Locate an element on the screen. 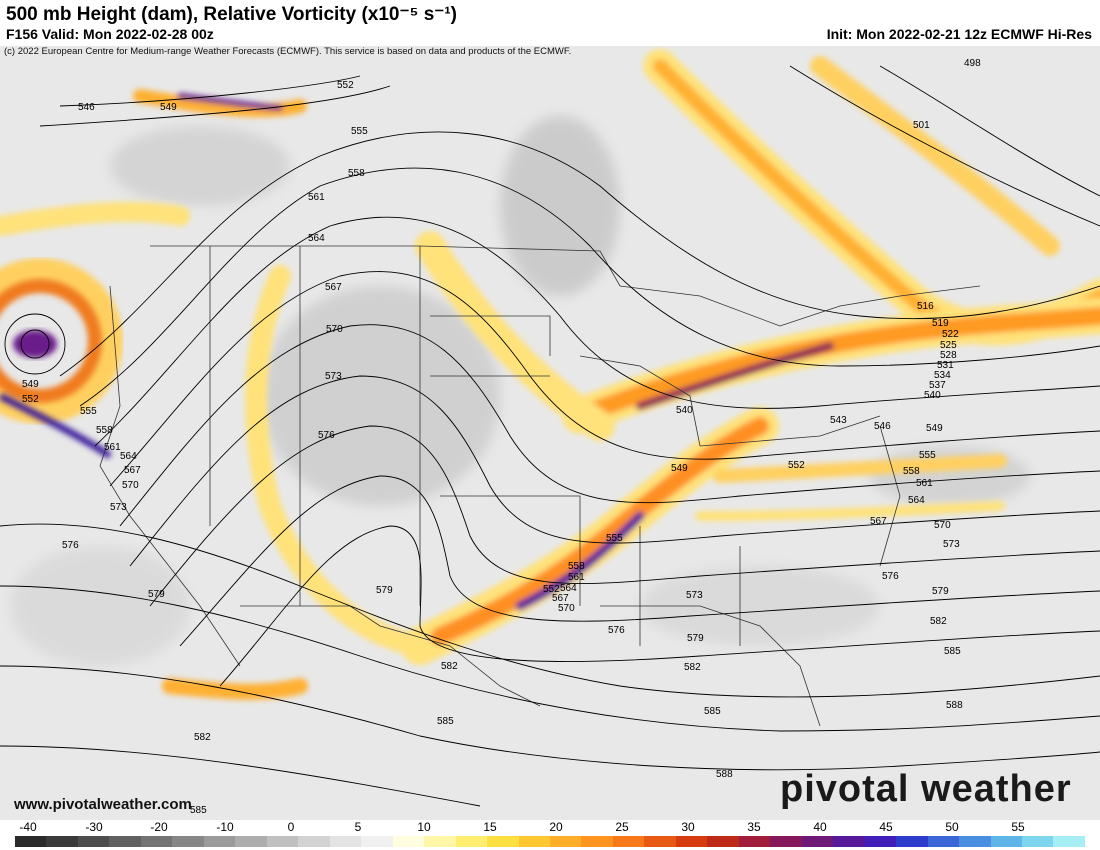 Image resolution: width=1100 pixels, height=850 pixels. contour-label: 564 is located at coordinates (128, 456).